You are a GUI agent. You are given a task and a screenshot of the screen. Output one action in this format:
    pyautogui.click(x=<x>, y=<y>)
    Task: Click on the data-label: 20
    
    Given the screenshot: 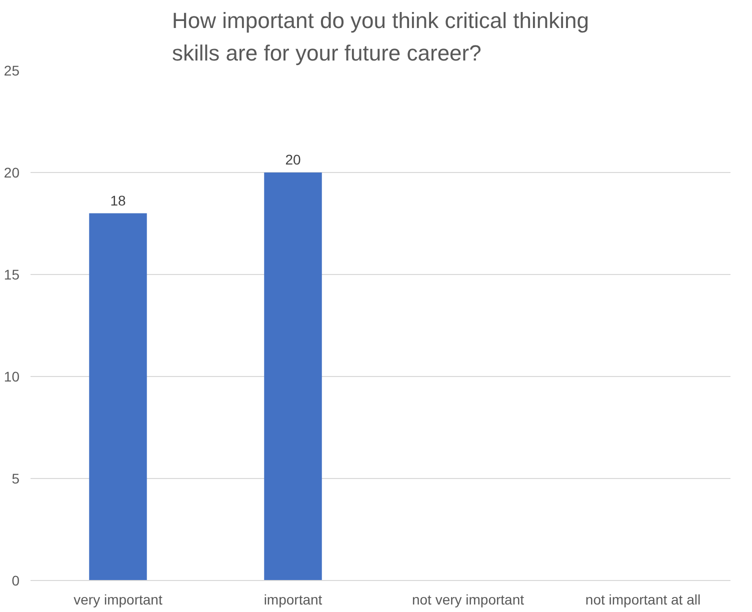 What is the action you would take?
    pyautogui.click(x=293, y=160)
    